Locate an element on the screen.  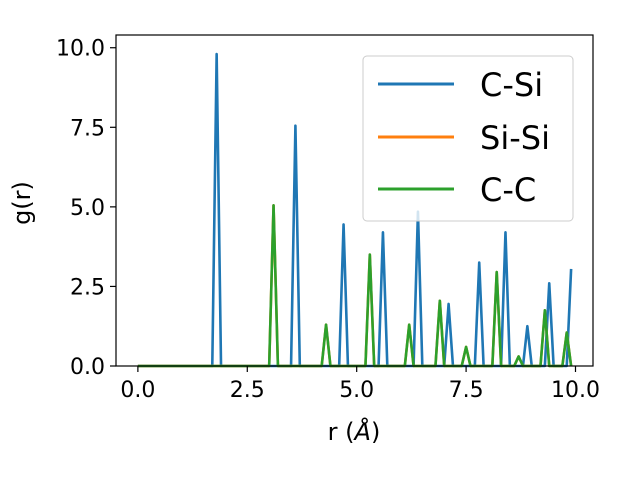
y-tick-label: 2.5 is located at coordinates (87, 287).